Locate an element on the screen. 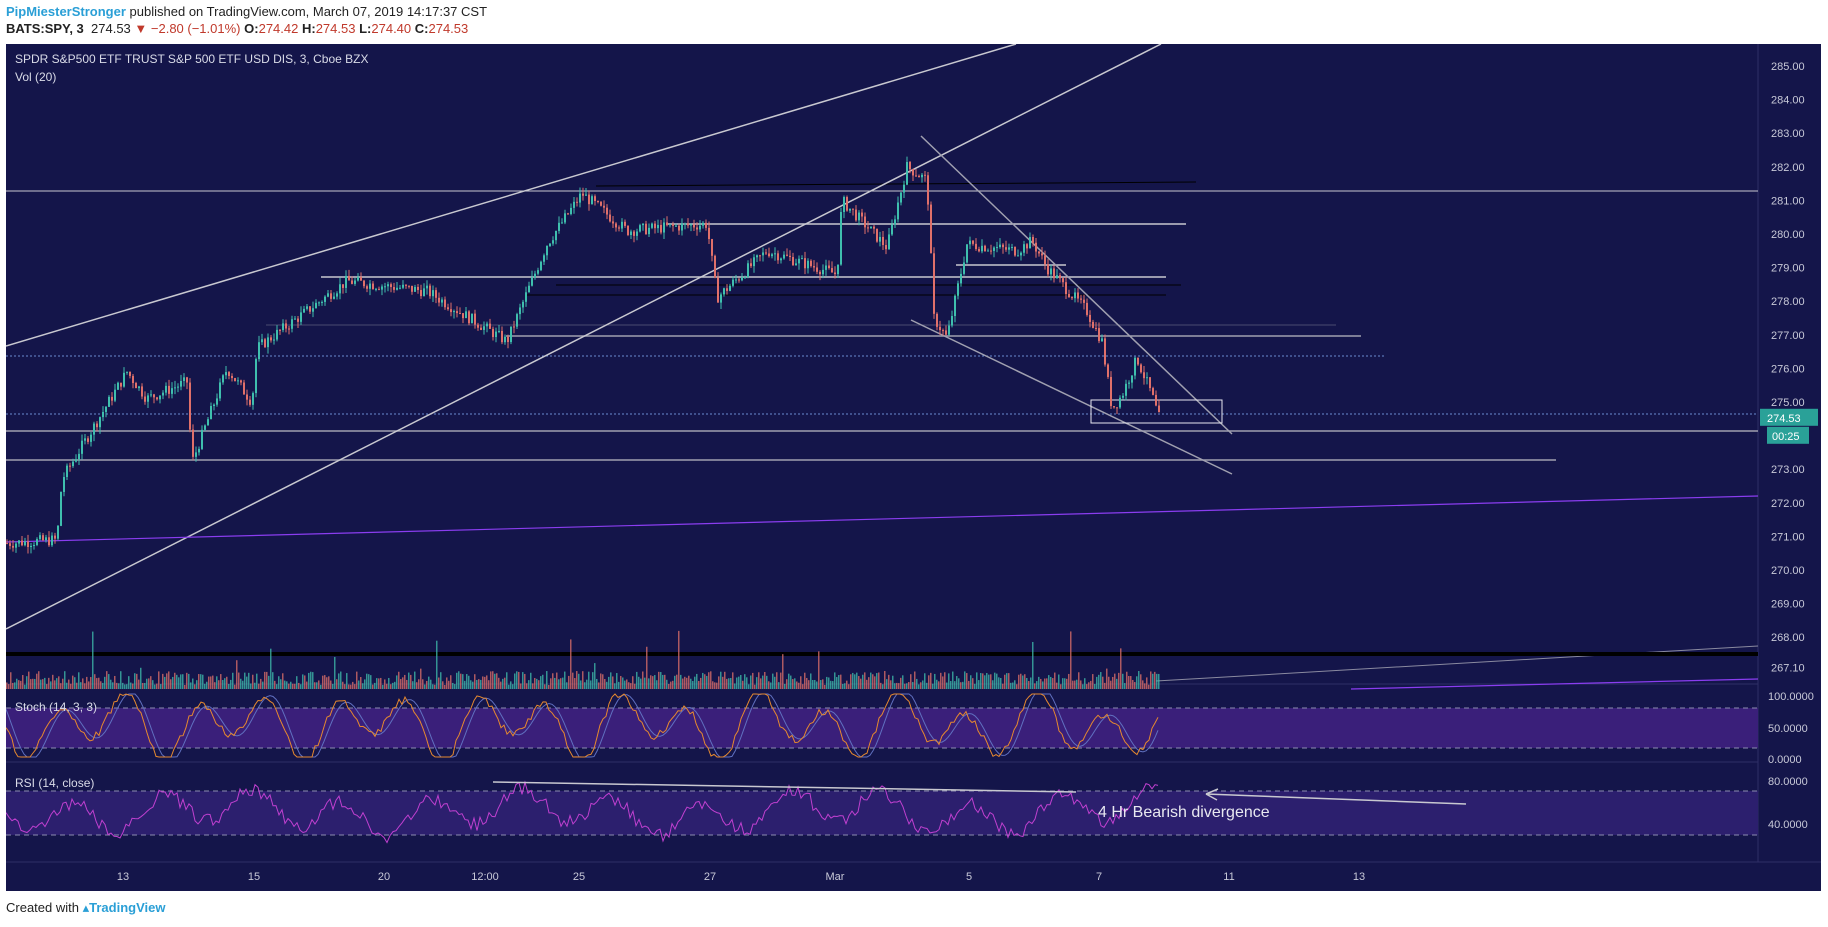 Image resolution: width=1828 pixels, height=927 pixels. trend-line-purple is located at coordinates (1554, 684).